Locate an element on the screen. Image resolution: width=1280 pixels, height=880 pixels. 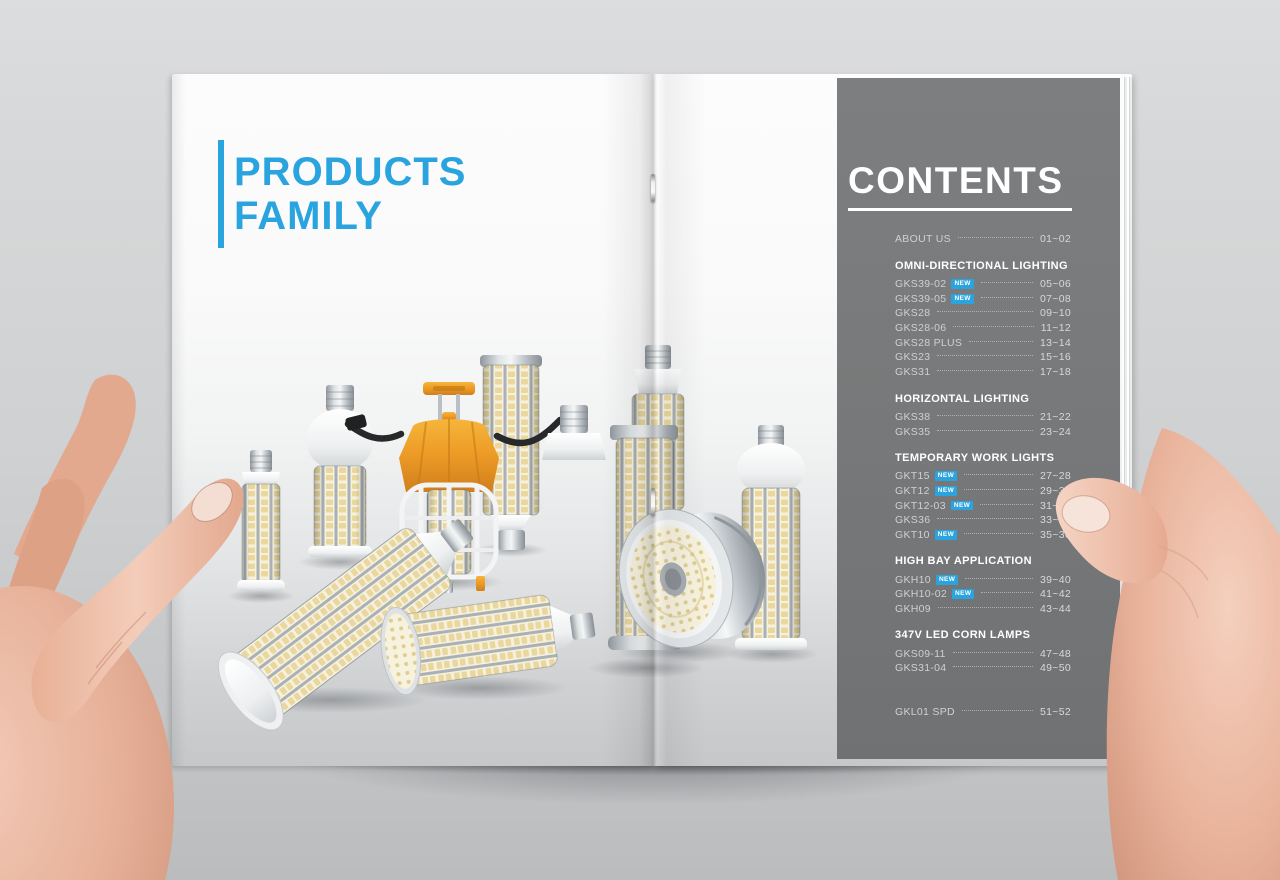
staple-top is located at coordinates (653, 188).